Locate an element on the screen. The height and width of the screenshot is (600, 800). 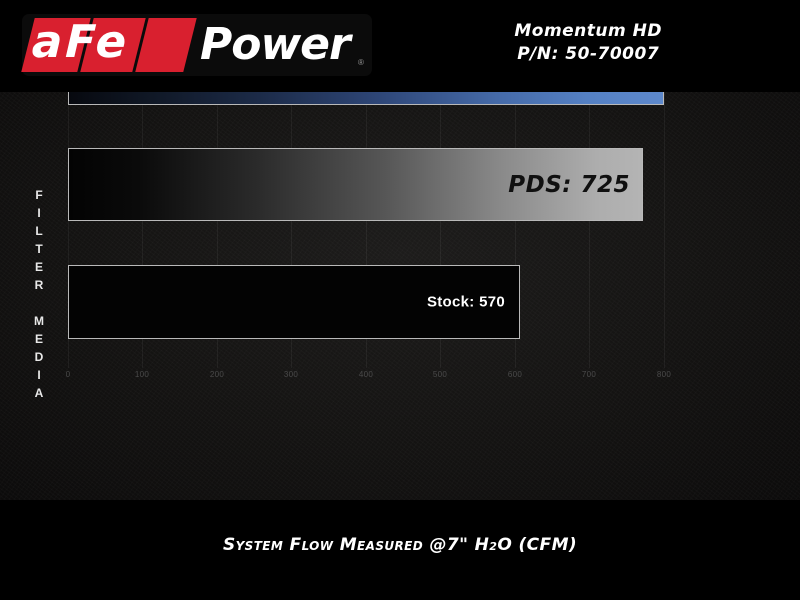
caption-subscript: 2 is located at coordinates (493, 546).